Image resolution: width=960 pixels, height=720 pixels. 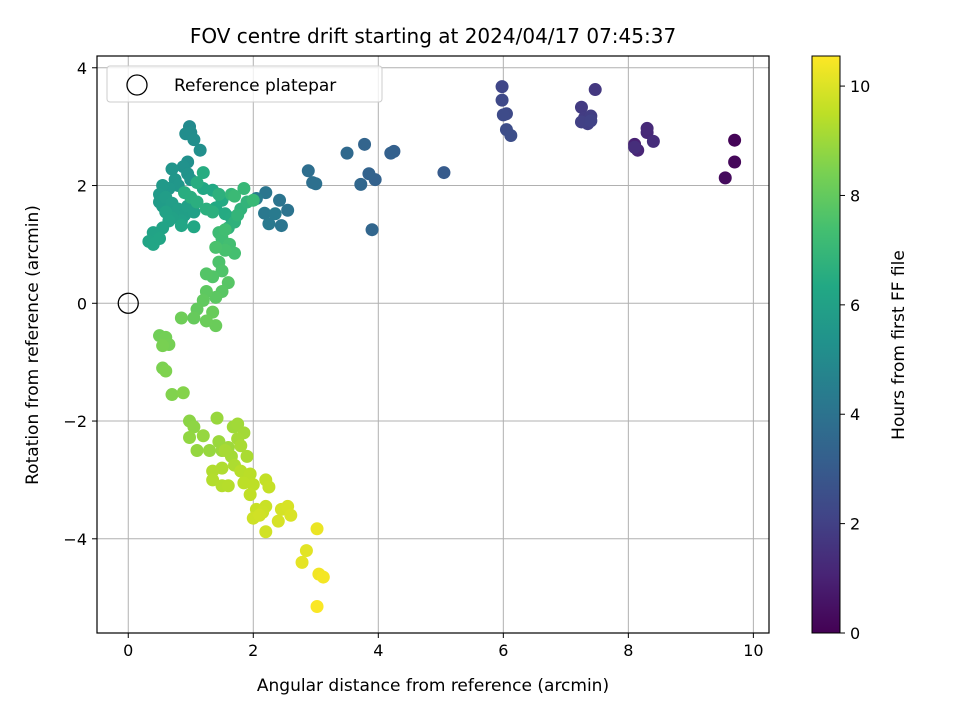 I want to click on y-tick-label: −4, so click(x=75, y=539).